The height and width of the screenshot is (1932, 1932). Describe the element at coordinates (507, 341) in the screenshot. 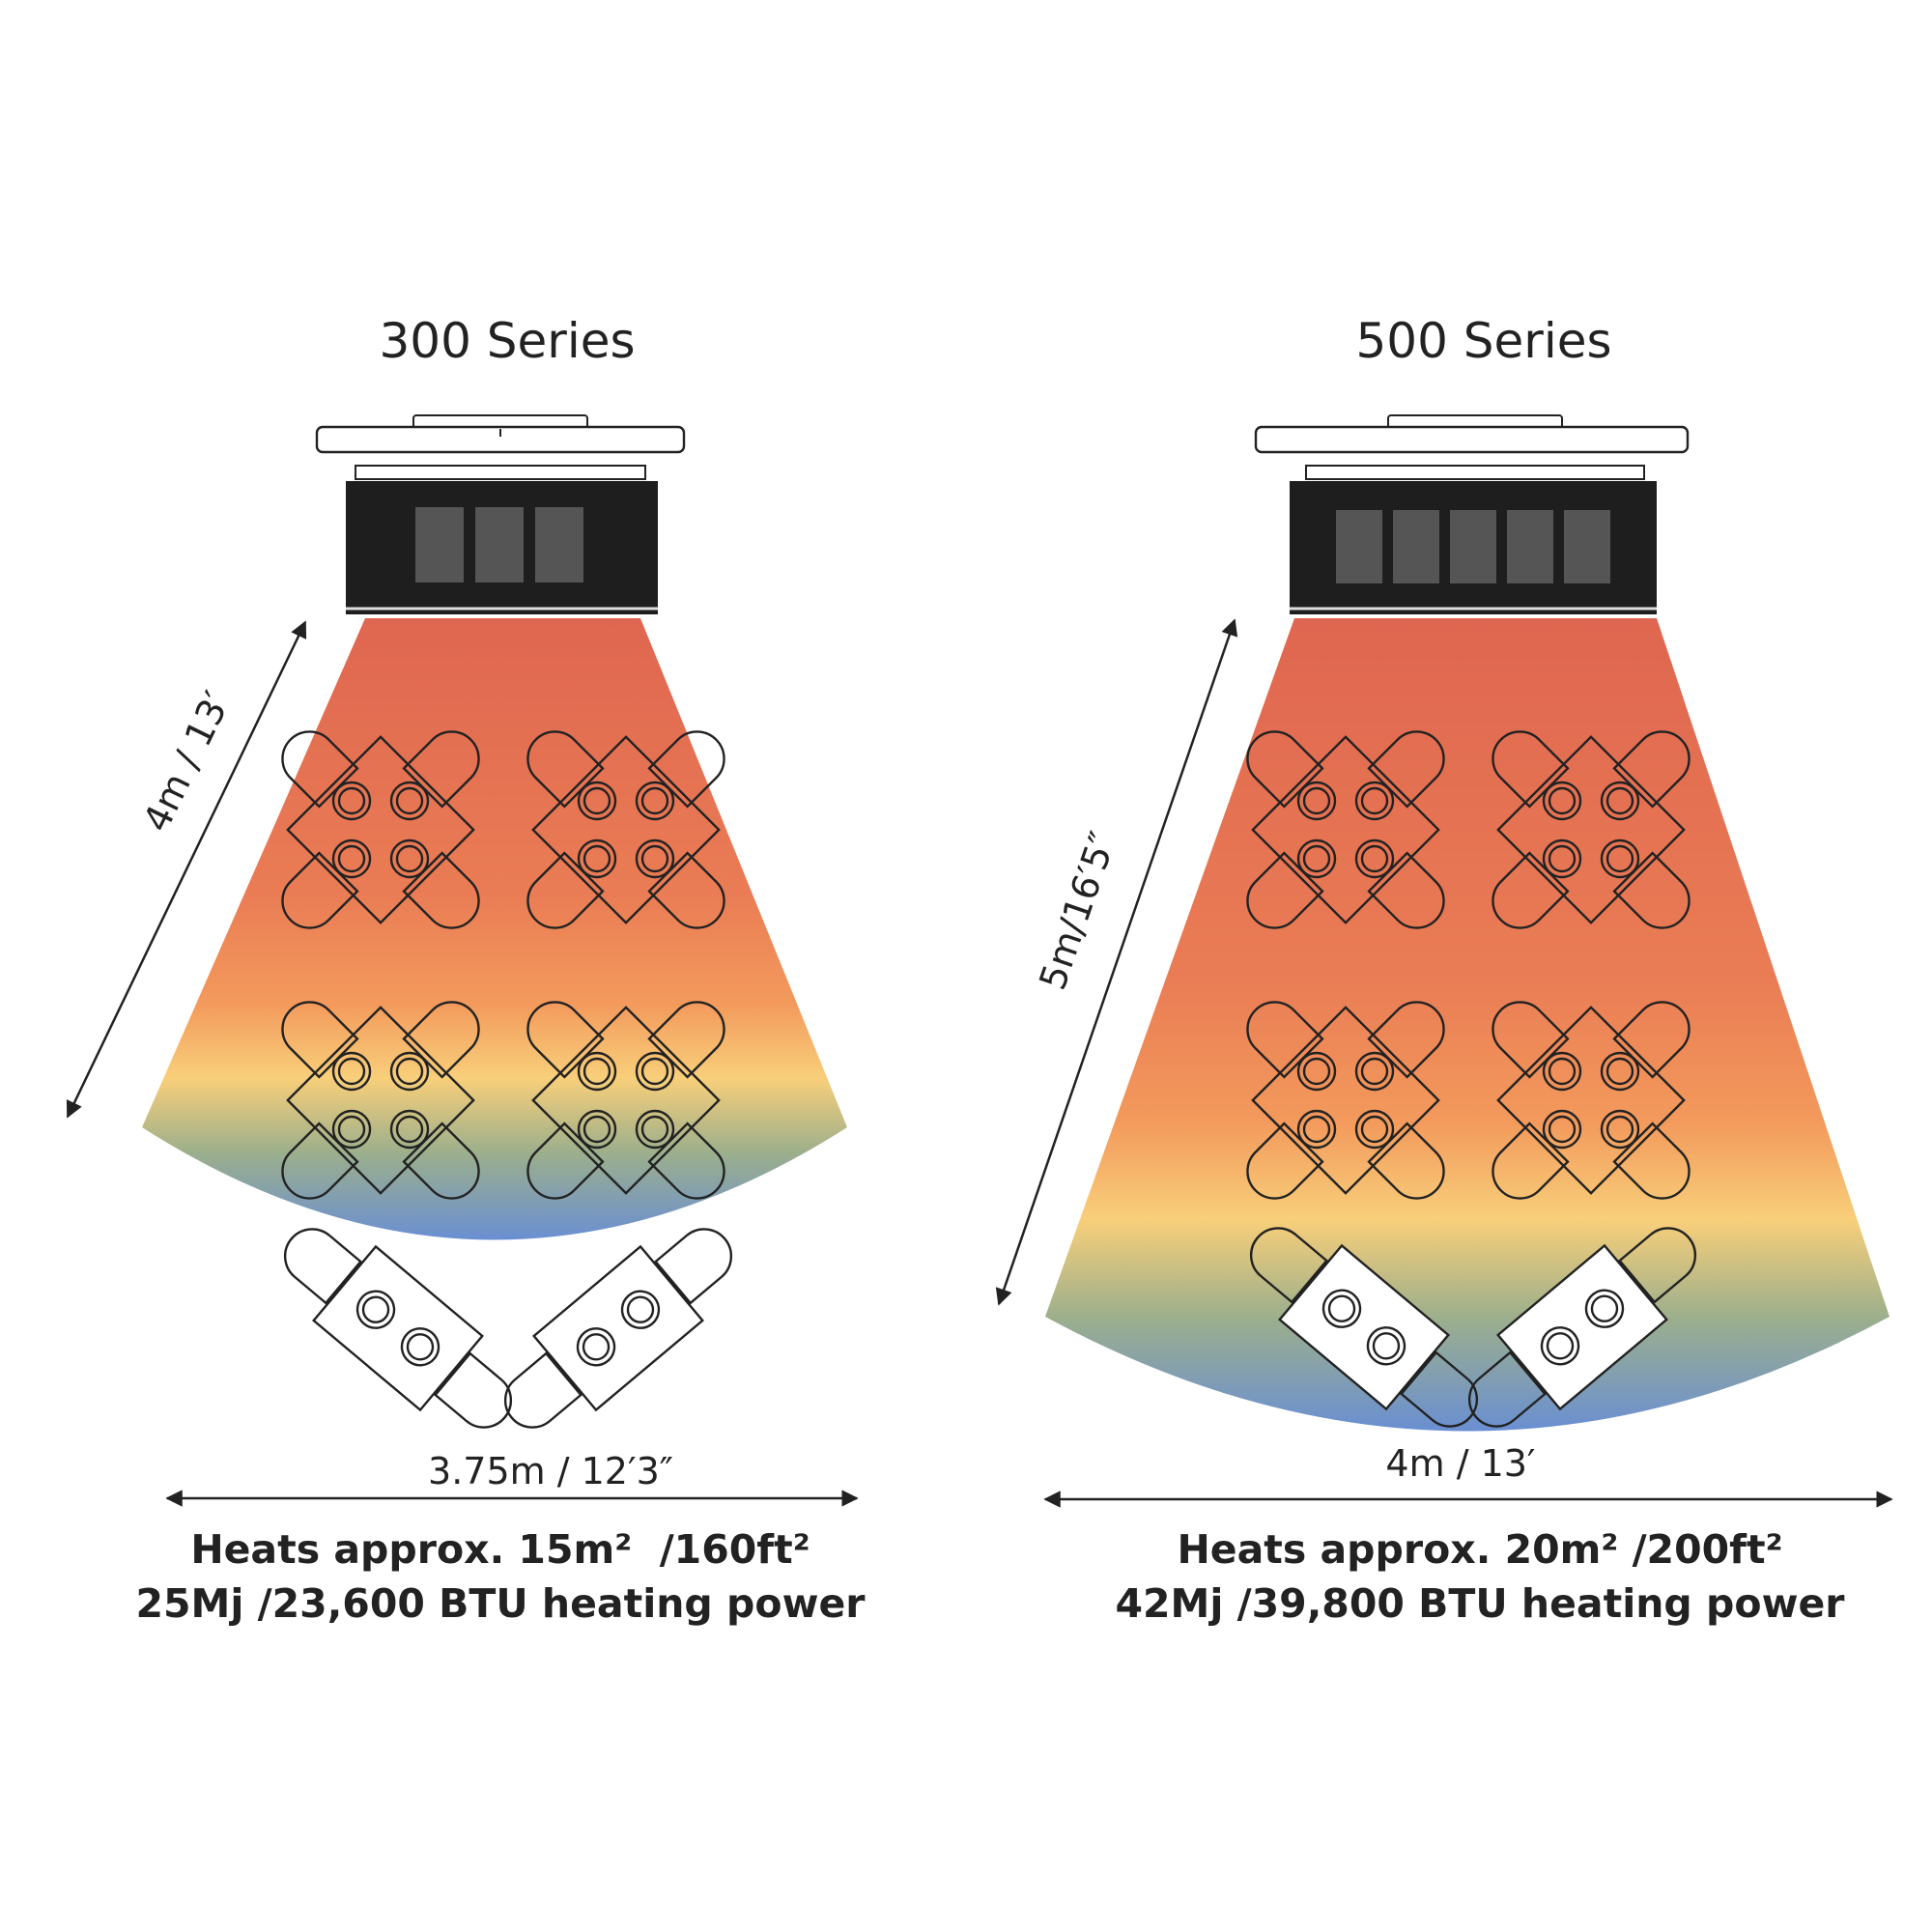

I see `panel-title: 300 Series` at that location.